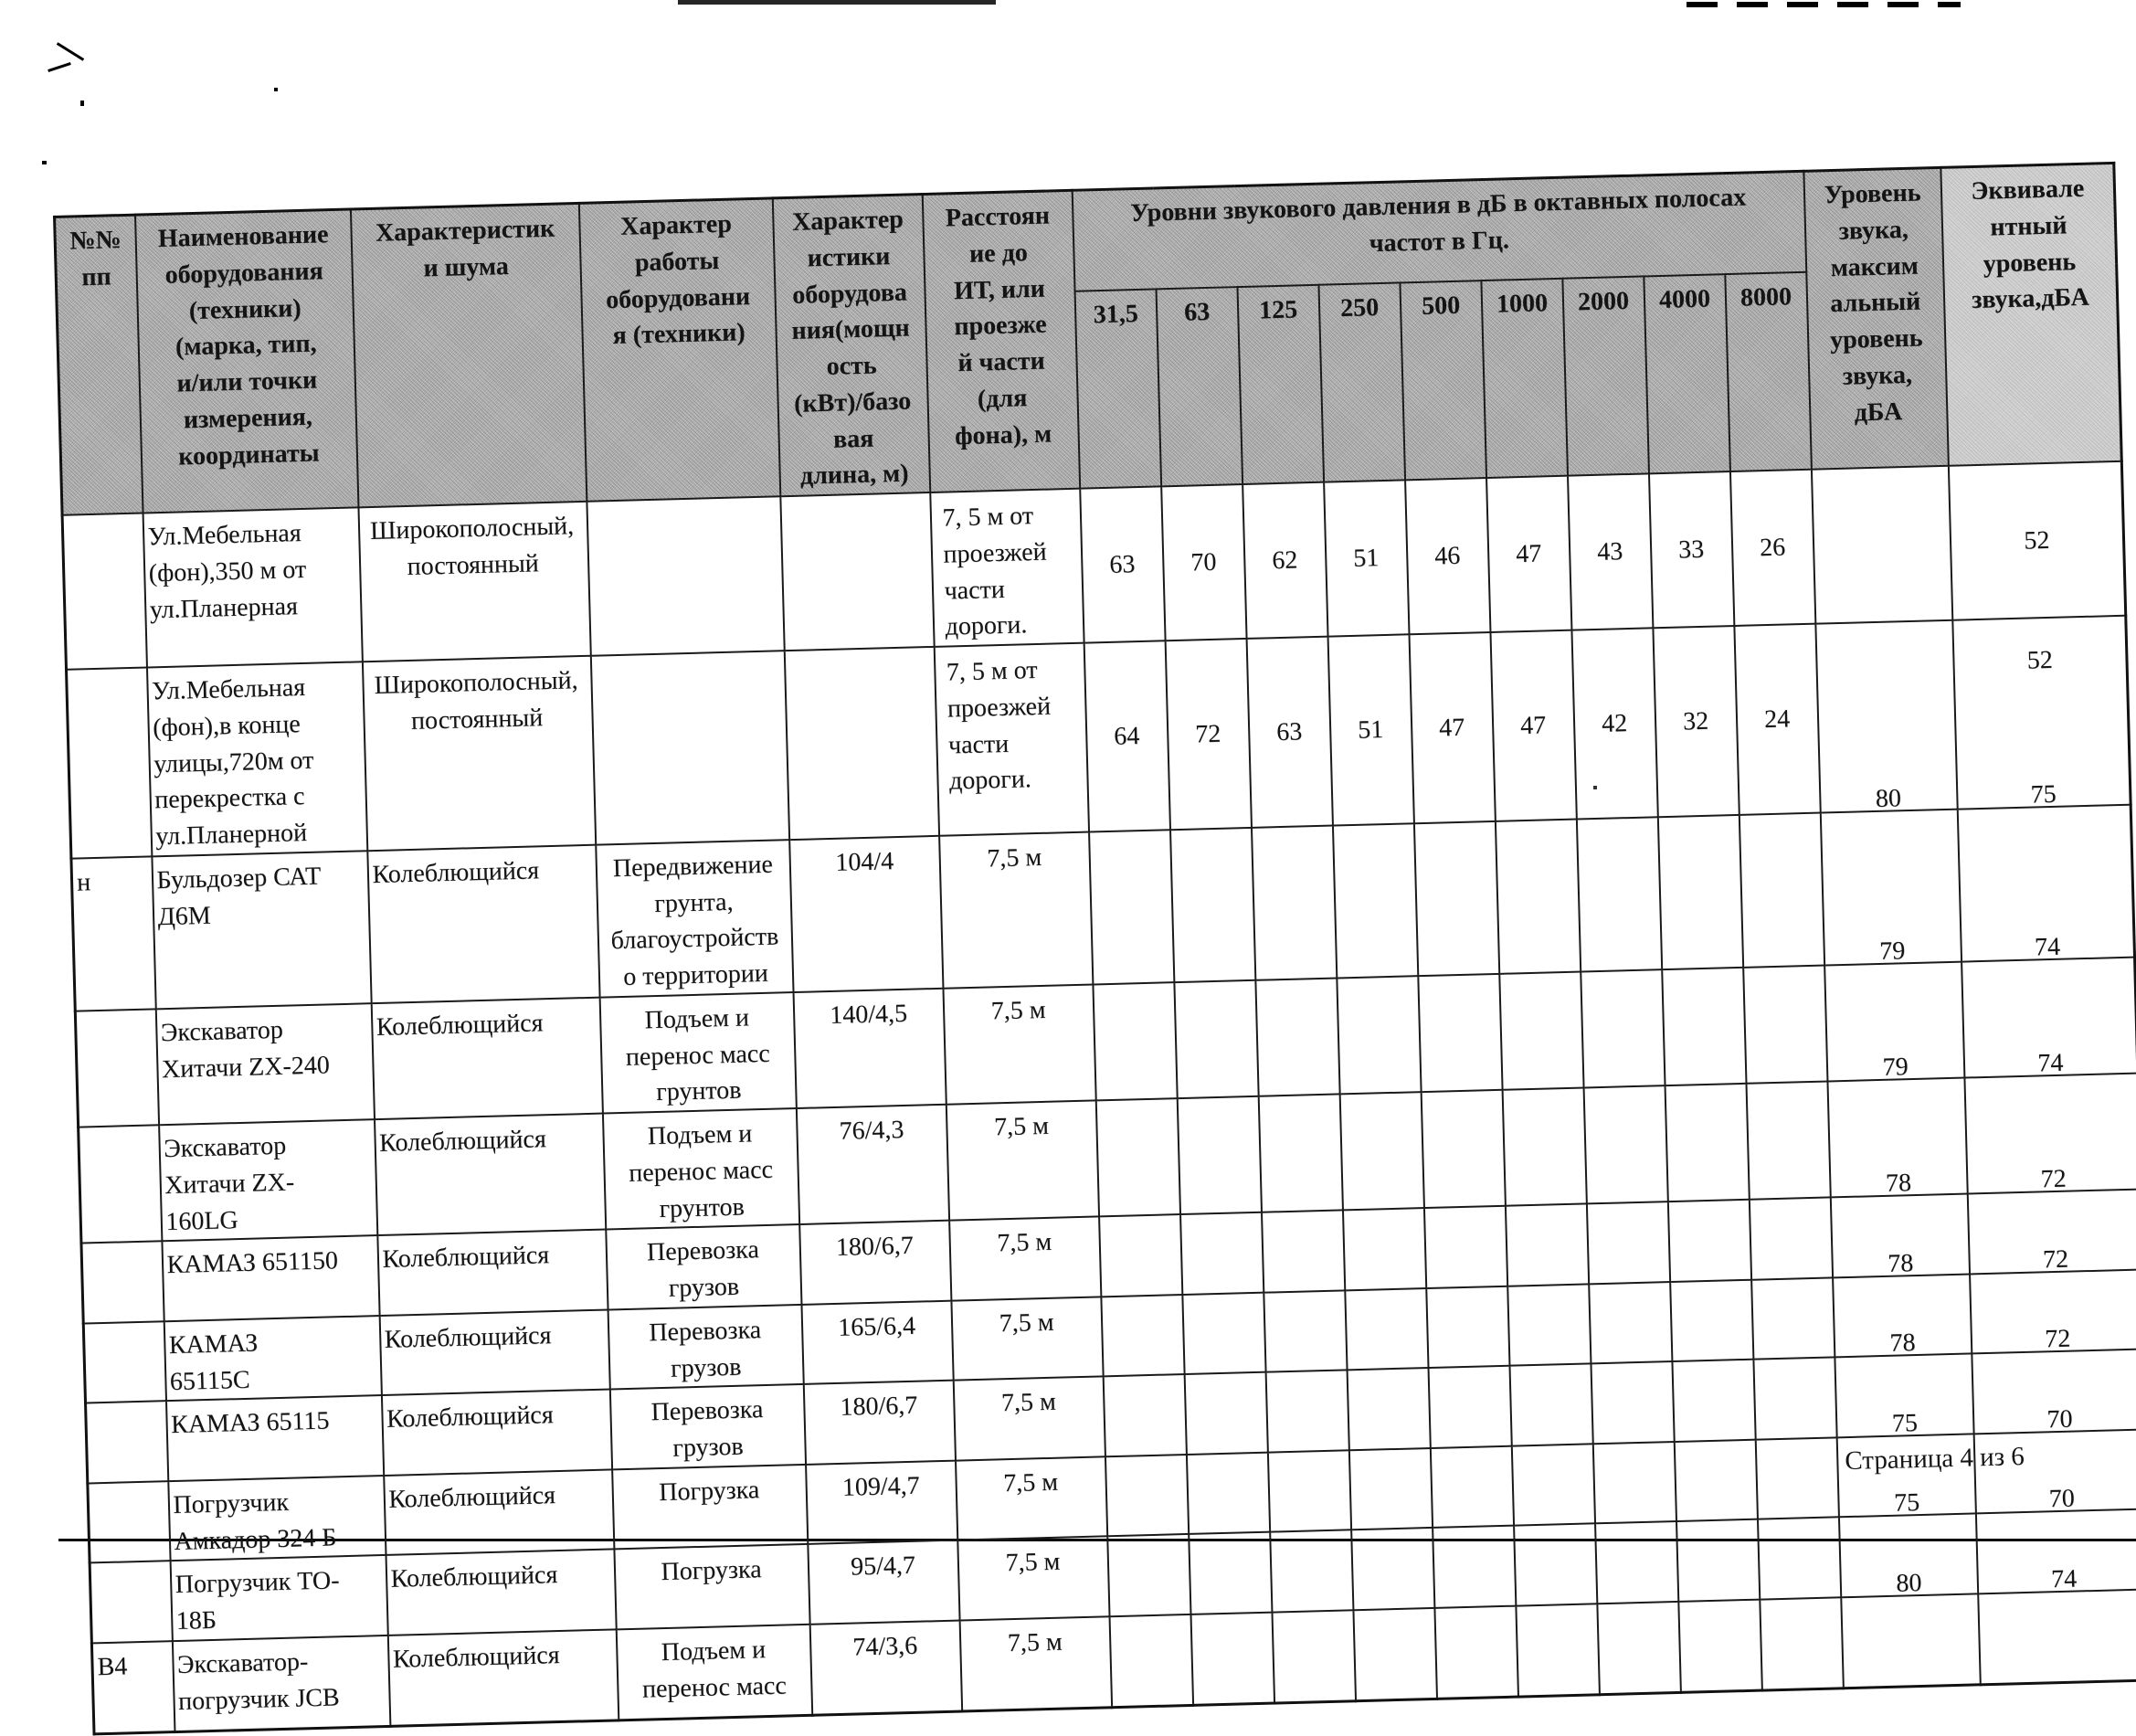 This screenshot has height=1736, width=2136. Describe the element at coordinates (1208, 734) in the screenshot. I see `freq-cell: 72` at that location.